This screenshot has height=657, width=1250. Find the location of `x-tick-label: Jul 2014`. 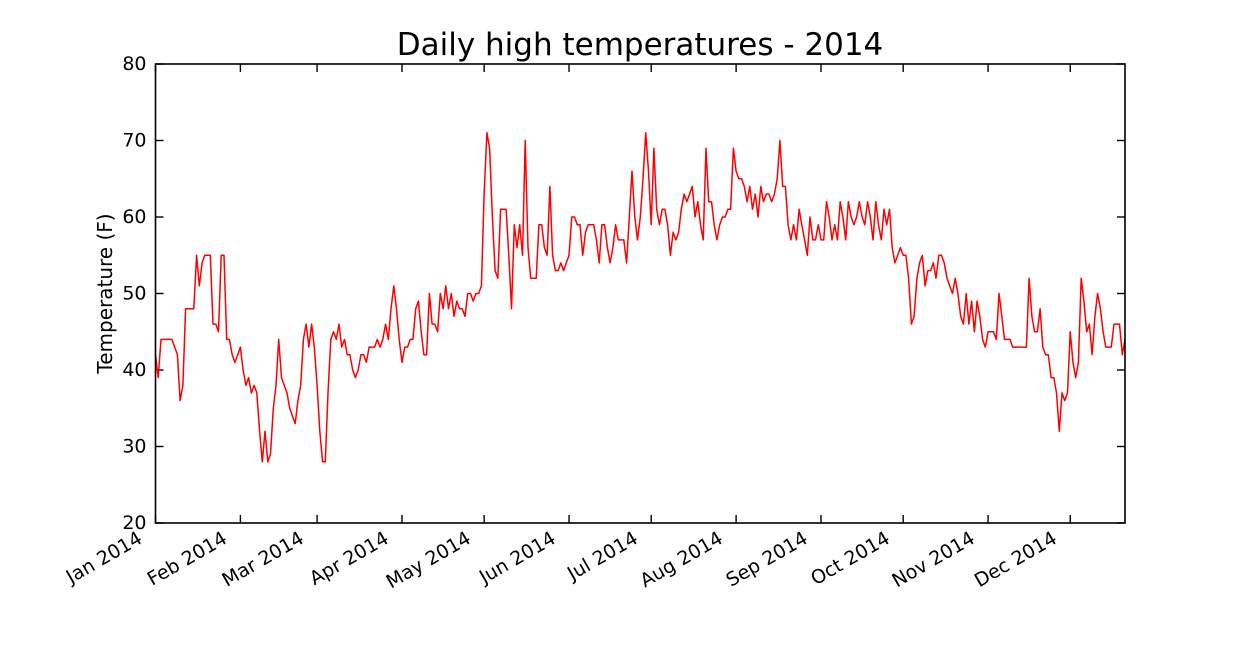

x-tick-label: Jul 2014 is located at coordinates (602, 556).